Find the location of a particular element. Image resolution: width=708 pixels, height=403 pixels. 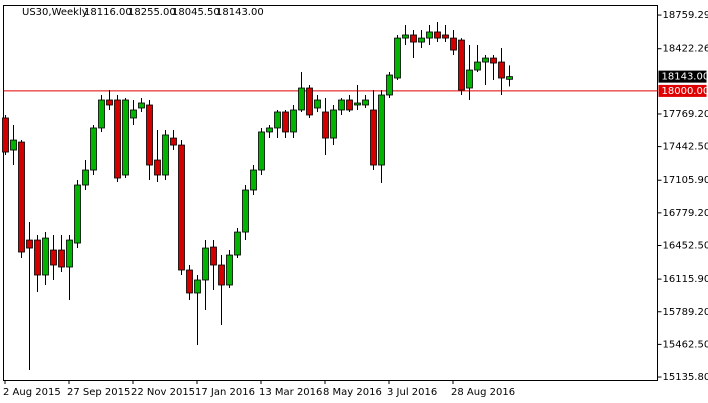

y-tick-label: 17105.90 is located at coordinates (685, 180).